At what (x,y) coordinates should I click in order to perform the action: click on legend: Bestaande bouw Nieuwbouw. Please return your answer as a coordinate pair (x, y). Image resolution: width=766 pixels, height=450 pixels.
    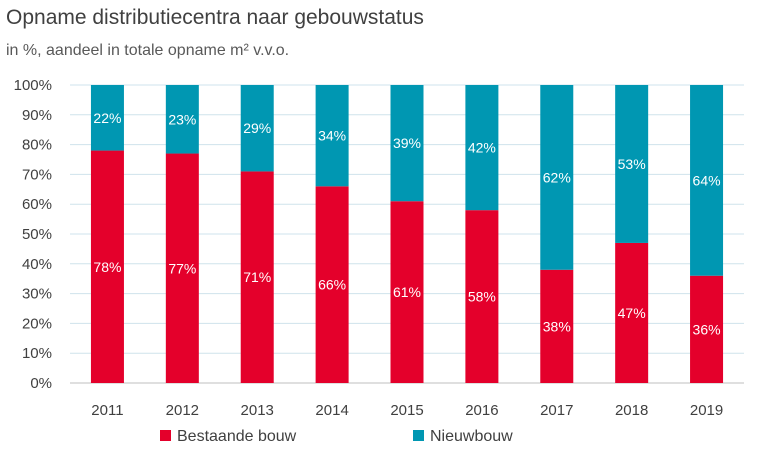
    Looking at the image, I should click on (336, 436).